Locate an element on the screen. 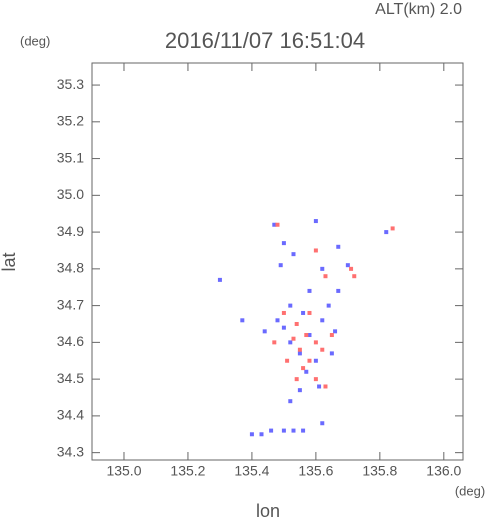  x-tick-label: 135.8 is located at coordinates (379, 471).